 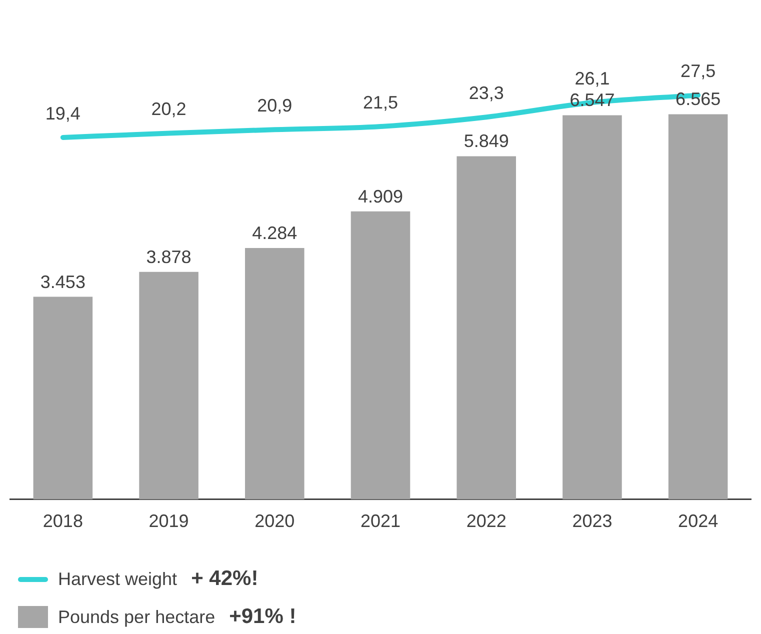 What do you see at coordinates (62, 521) in the screenshot?
I see `x-tick-label: 2018` at bounding box center [62, 521].